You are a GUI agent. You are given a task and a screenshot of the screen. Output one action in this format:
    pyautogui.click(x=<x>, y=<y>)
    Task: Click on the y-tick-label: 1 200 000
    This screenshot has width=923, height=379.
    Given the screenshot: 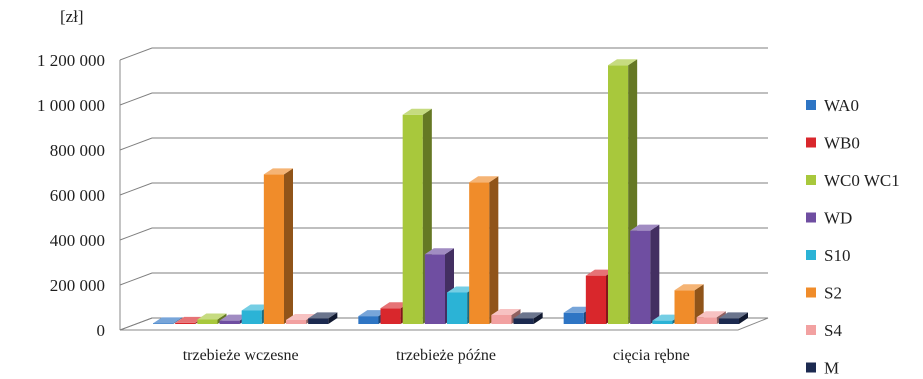 What is the action you would take?
    pyautogui.click(x=71, y=60)
    